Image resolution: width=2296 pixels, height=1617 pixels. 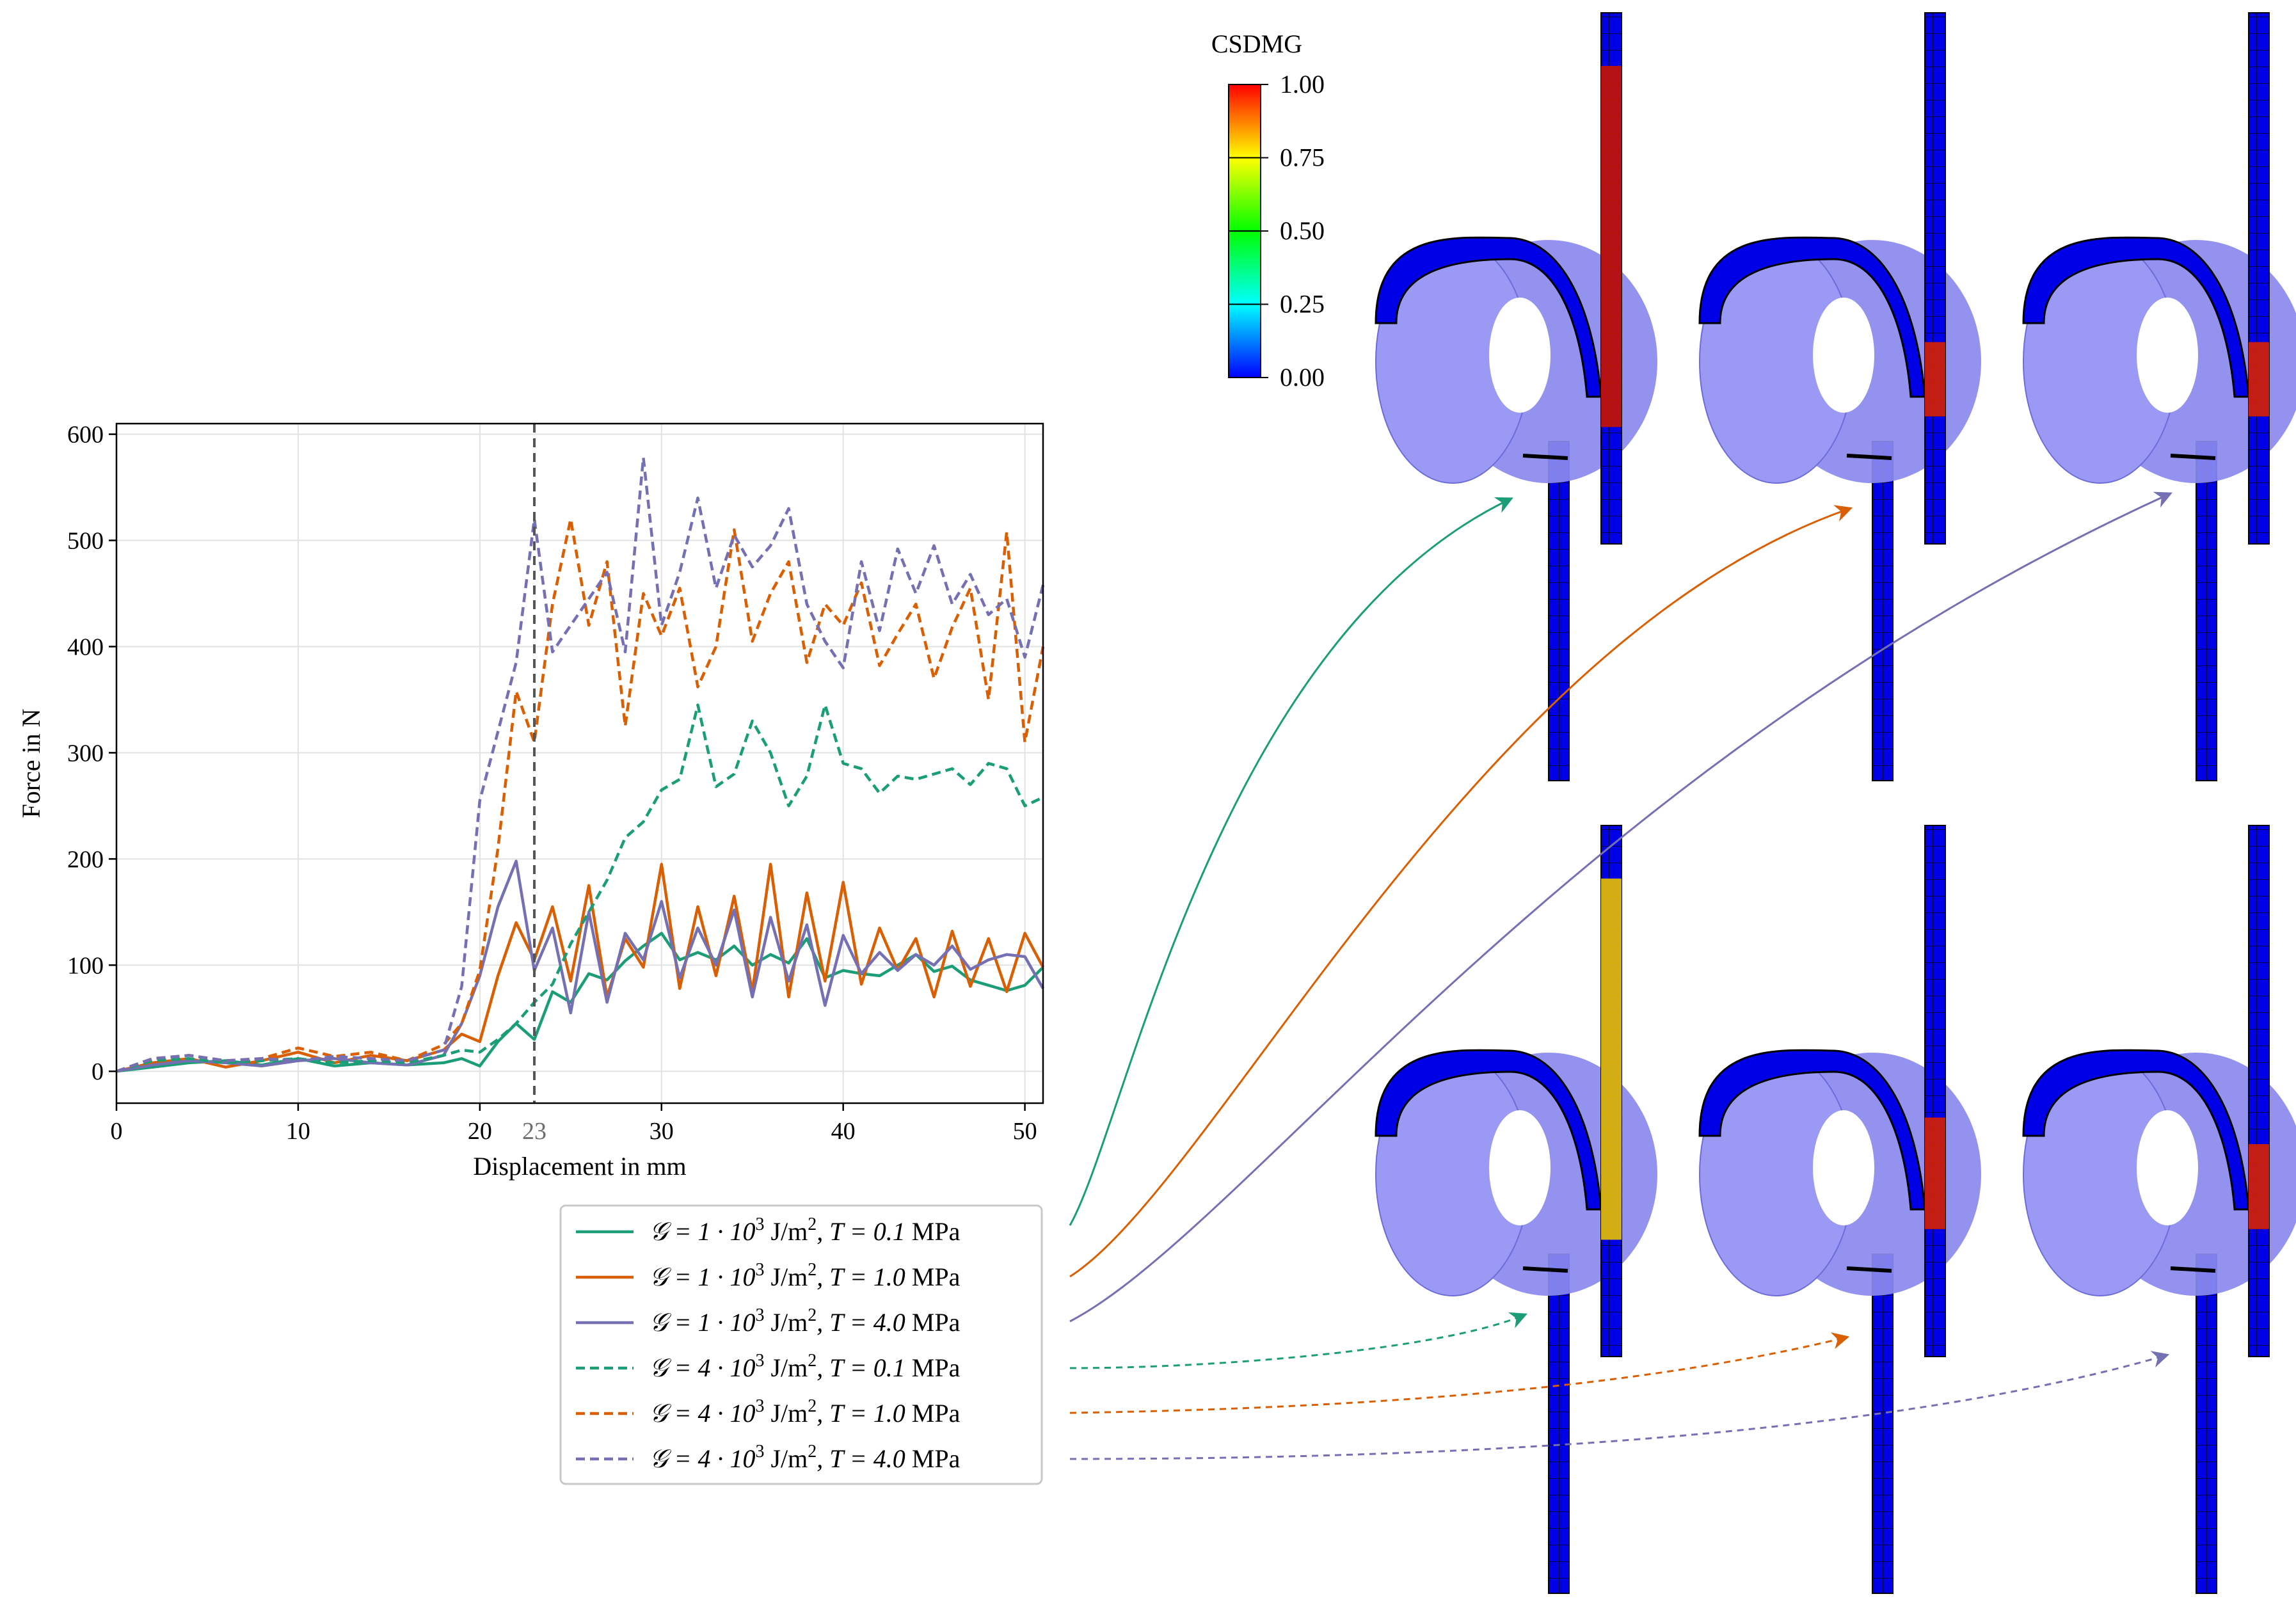 I want to click on colorbar: CSDMG 1.00 0.75 0.50 0.25 0.00, so click(x=1268, y=210).